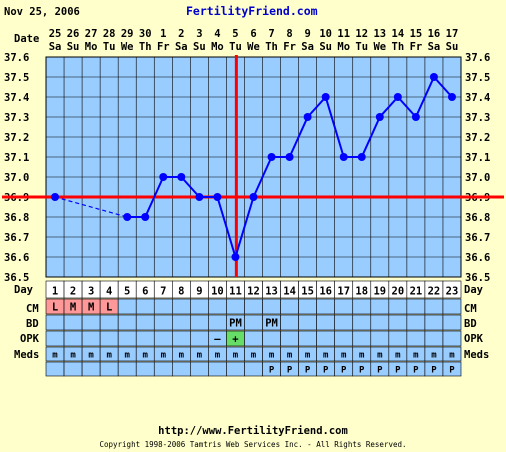 This screenshot has width=506, height=452. I want to click on day-number: 23, so click(452, 292).